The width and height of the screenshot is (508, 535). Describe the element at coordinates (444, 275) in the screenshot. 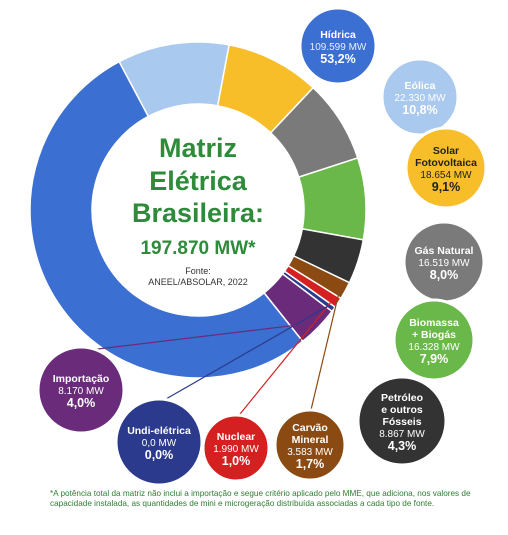

I see `legend-pct-3: 8,0%` at that location.